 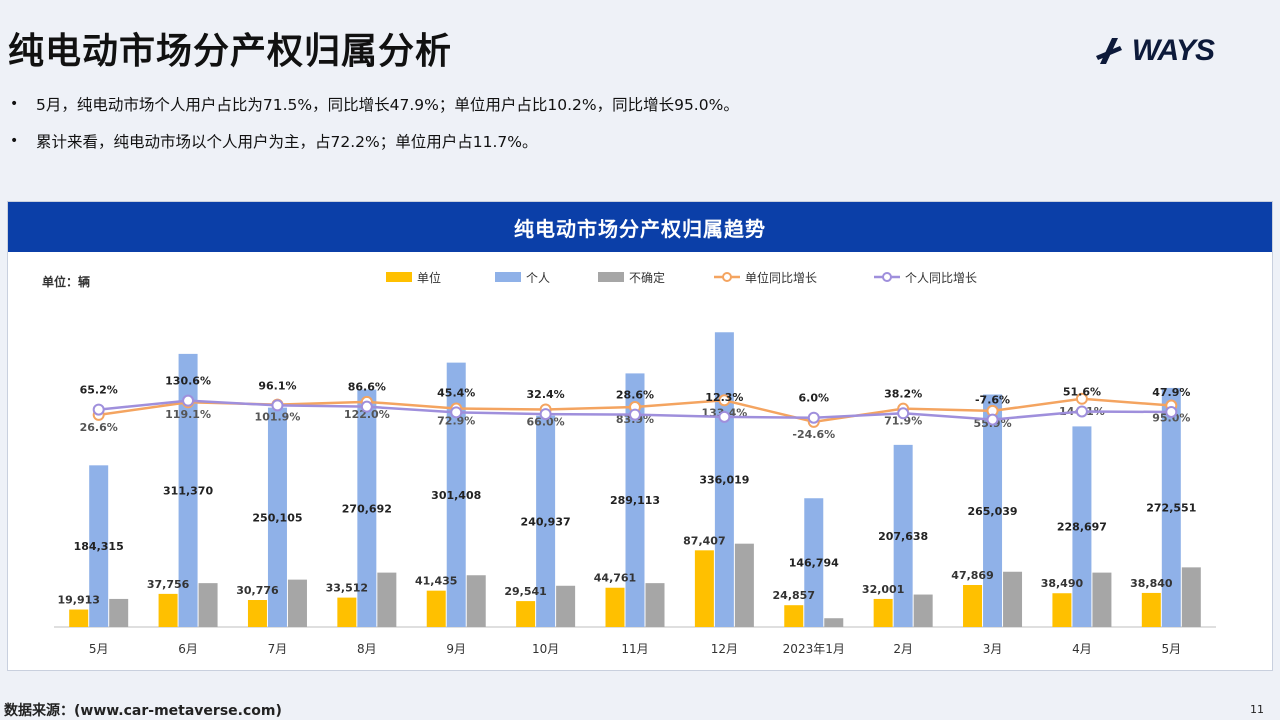 I want to click on bar-data-label: 336,019, so click(x=724, y=480).